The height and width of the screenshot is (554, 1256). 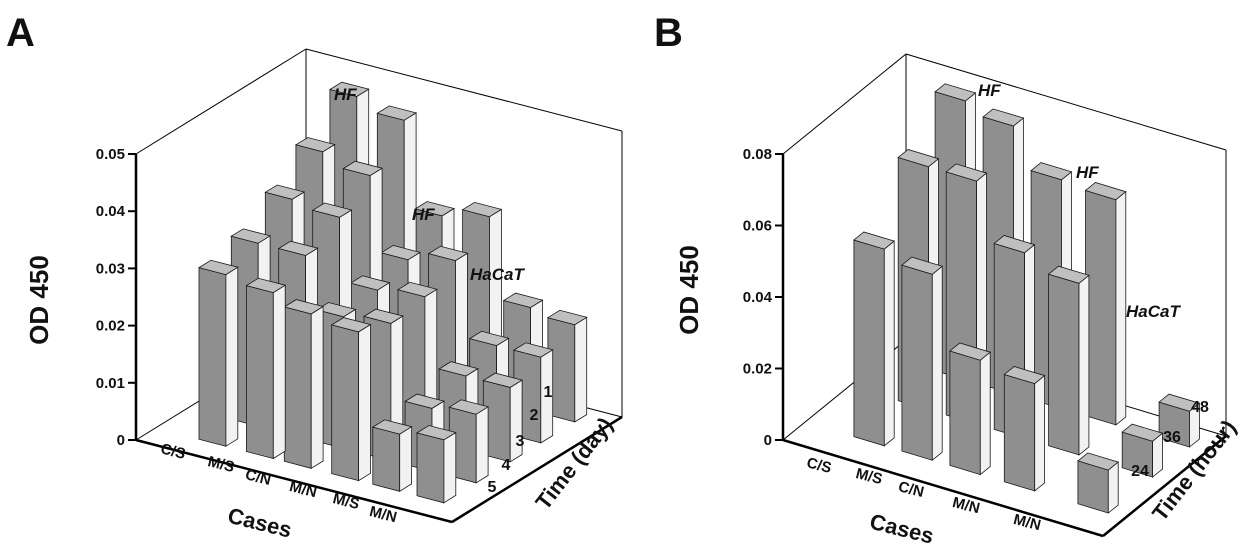 I want to click on y-tick-label: 0.04, so click(x=758, y=297).